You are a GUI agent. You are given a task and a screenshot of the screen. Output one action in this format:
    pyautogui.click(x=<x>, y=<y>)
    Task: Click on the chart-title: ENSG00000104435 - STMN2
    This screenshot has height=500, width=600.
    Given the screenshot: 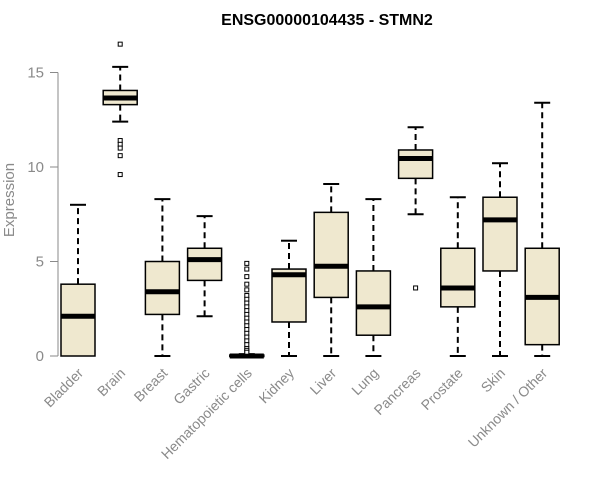 What is the action you would take?
    pyautogui.click(x=327, y=20)
    